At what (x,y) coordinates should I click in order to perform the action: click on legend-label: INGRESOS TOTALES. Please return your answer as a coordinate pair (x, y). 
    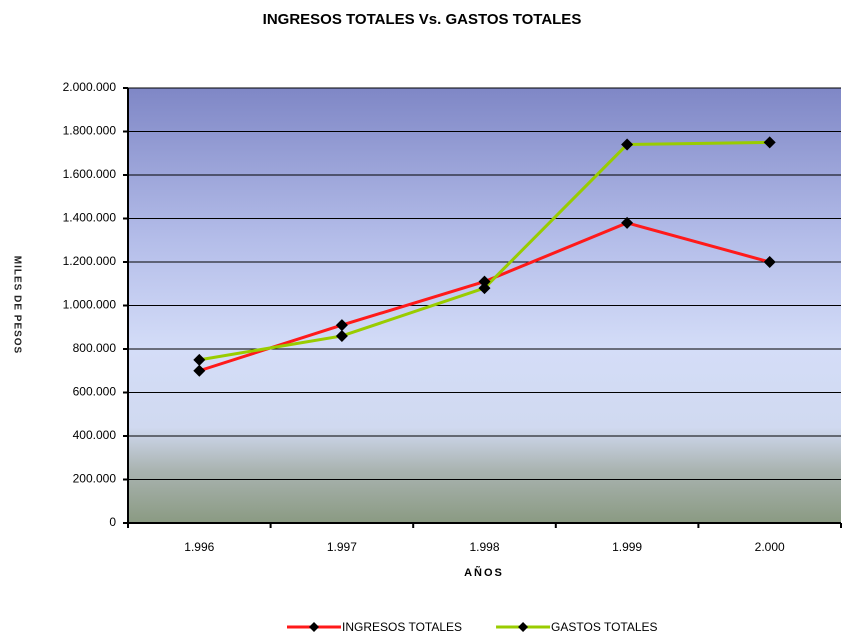
    Looking at the image, I should click on (402, 627).